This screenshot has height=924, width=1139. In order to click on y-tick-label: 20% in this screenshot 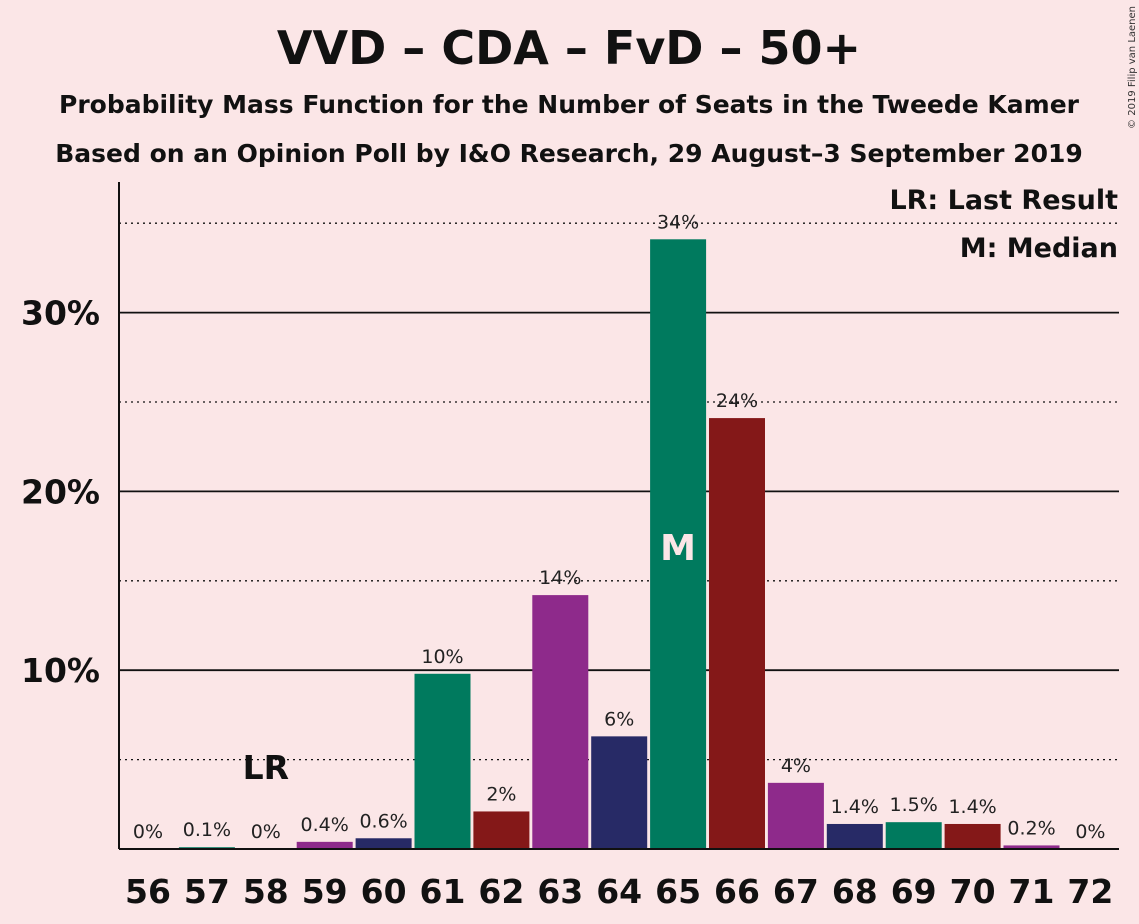, I will do `click(60, 491)`.